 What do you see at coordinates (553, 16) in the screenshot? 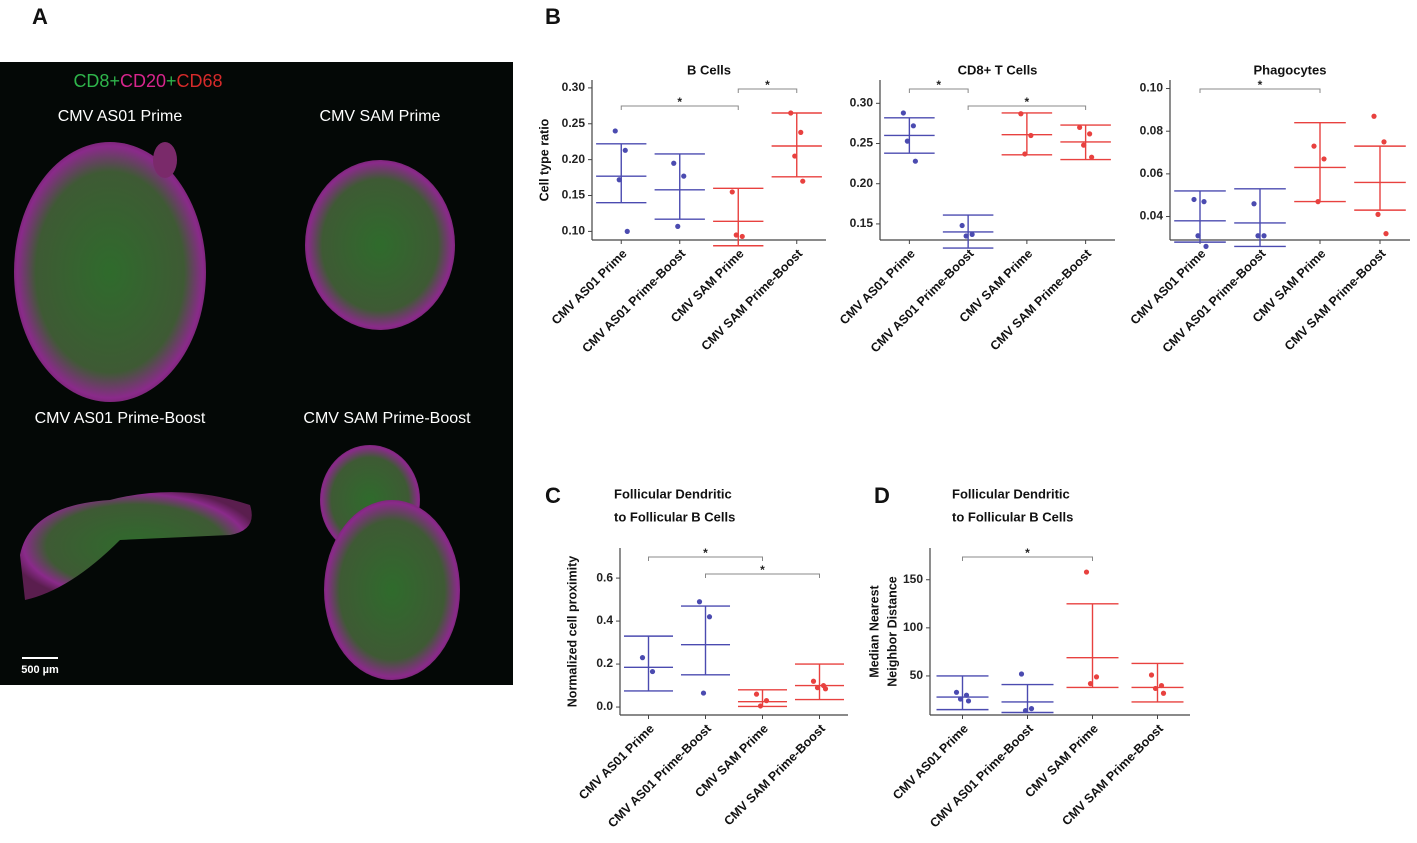
I see `panel-letter: B` at bounding box center [553, 16].